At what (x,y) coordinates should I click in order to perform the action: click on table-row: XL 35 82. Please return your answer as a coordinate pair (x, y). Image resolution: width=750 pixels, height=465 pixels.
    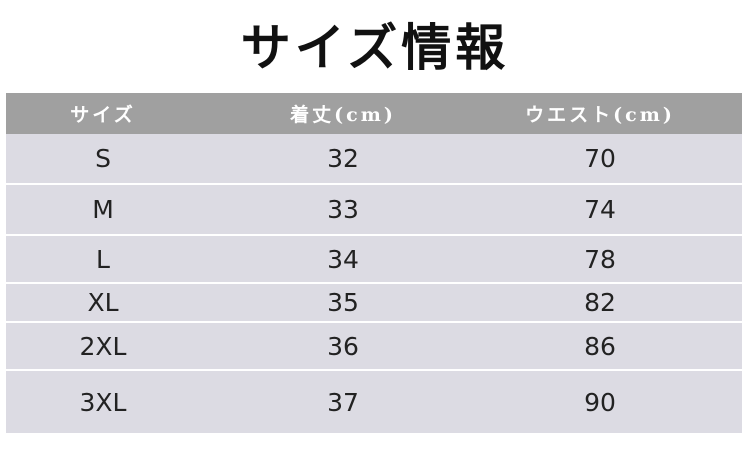
    Looking at the image, I should click on (374, 303).